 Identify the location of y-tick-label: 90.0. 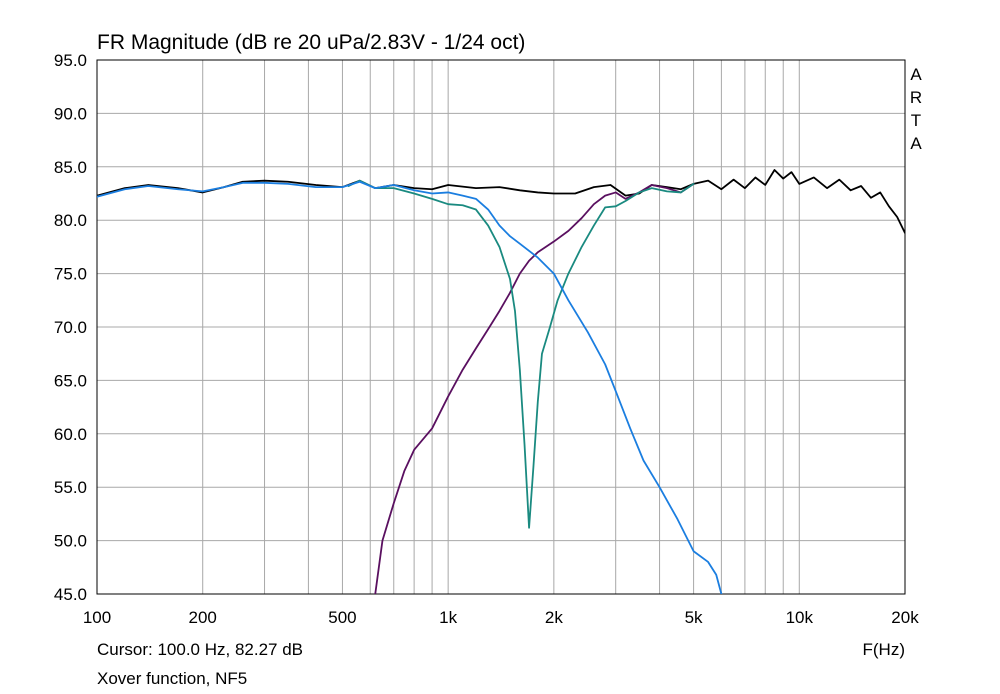
(70, 113).